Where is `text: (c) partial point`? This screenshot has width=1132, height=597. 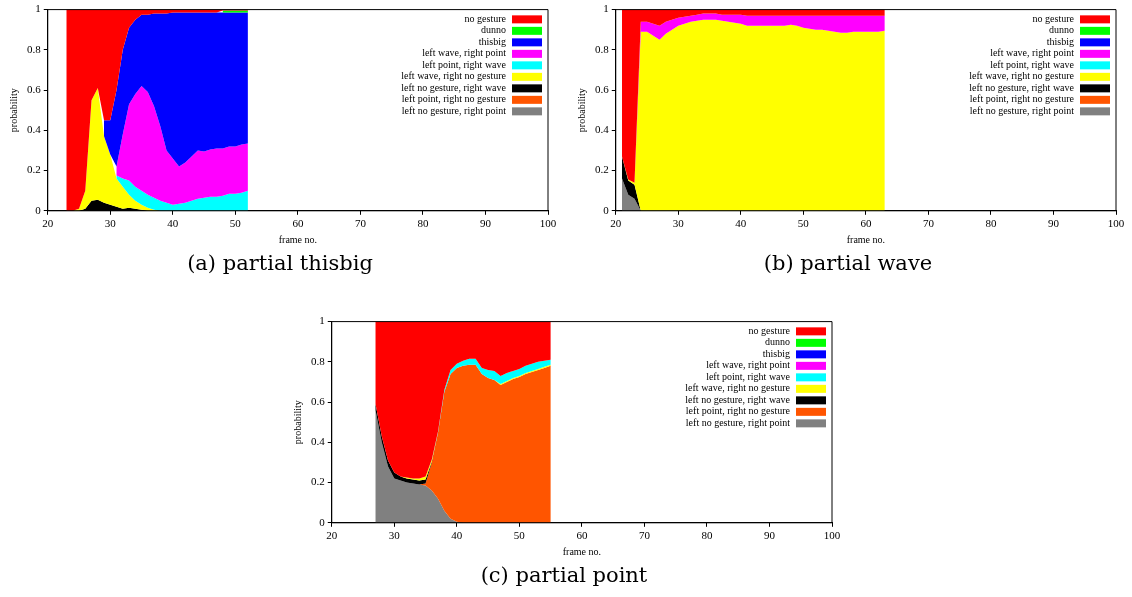
text: (c) partial point is located at coordinates (564, 575).